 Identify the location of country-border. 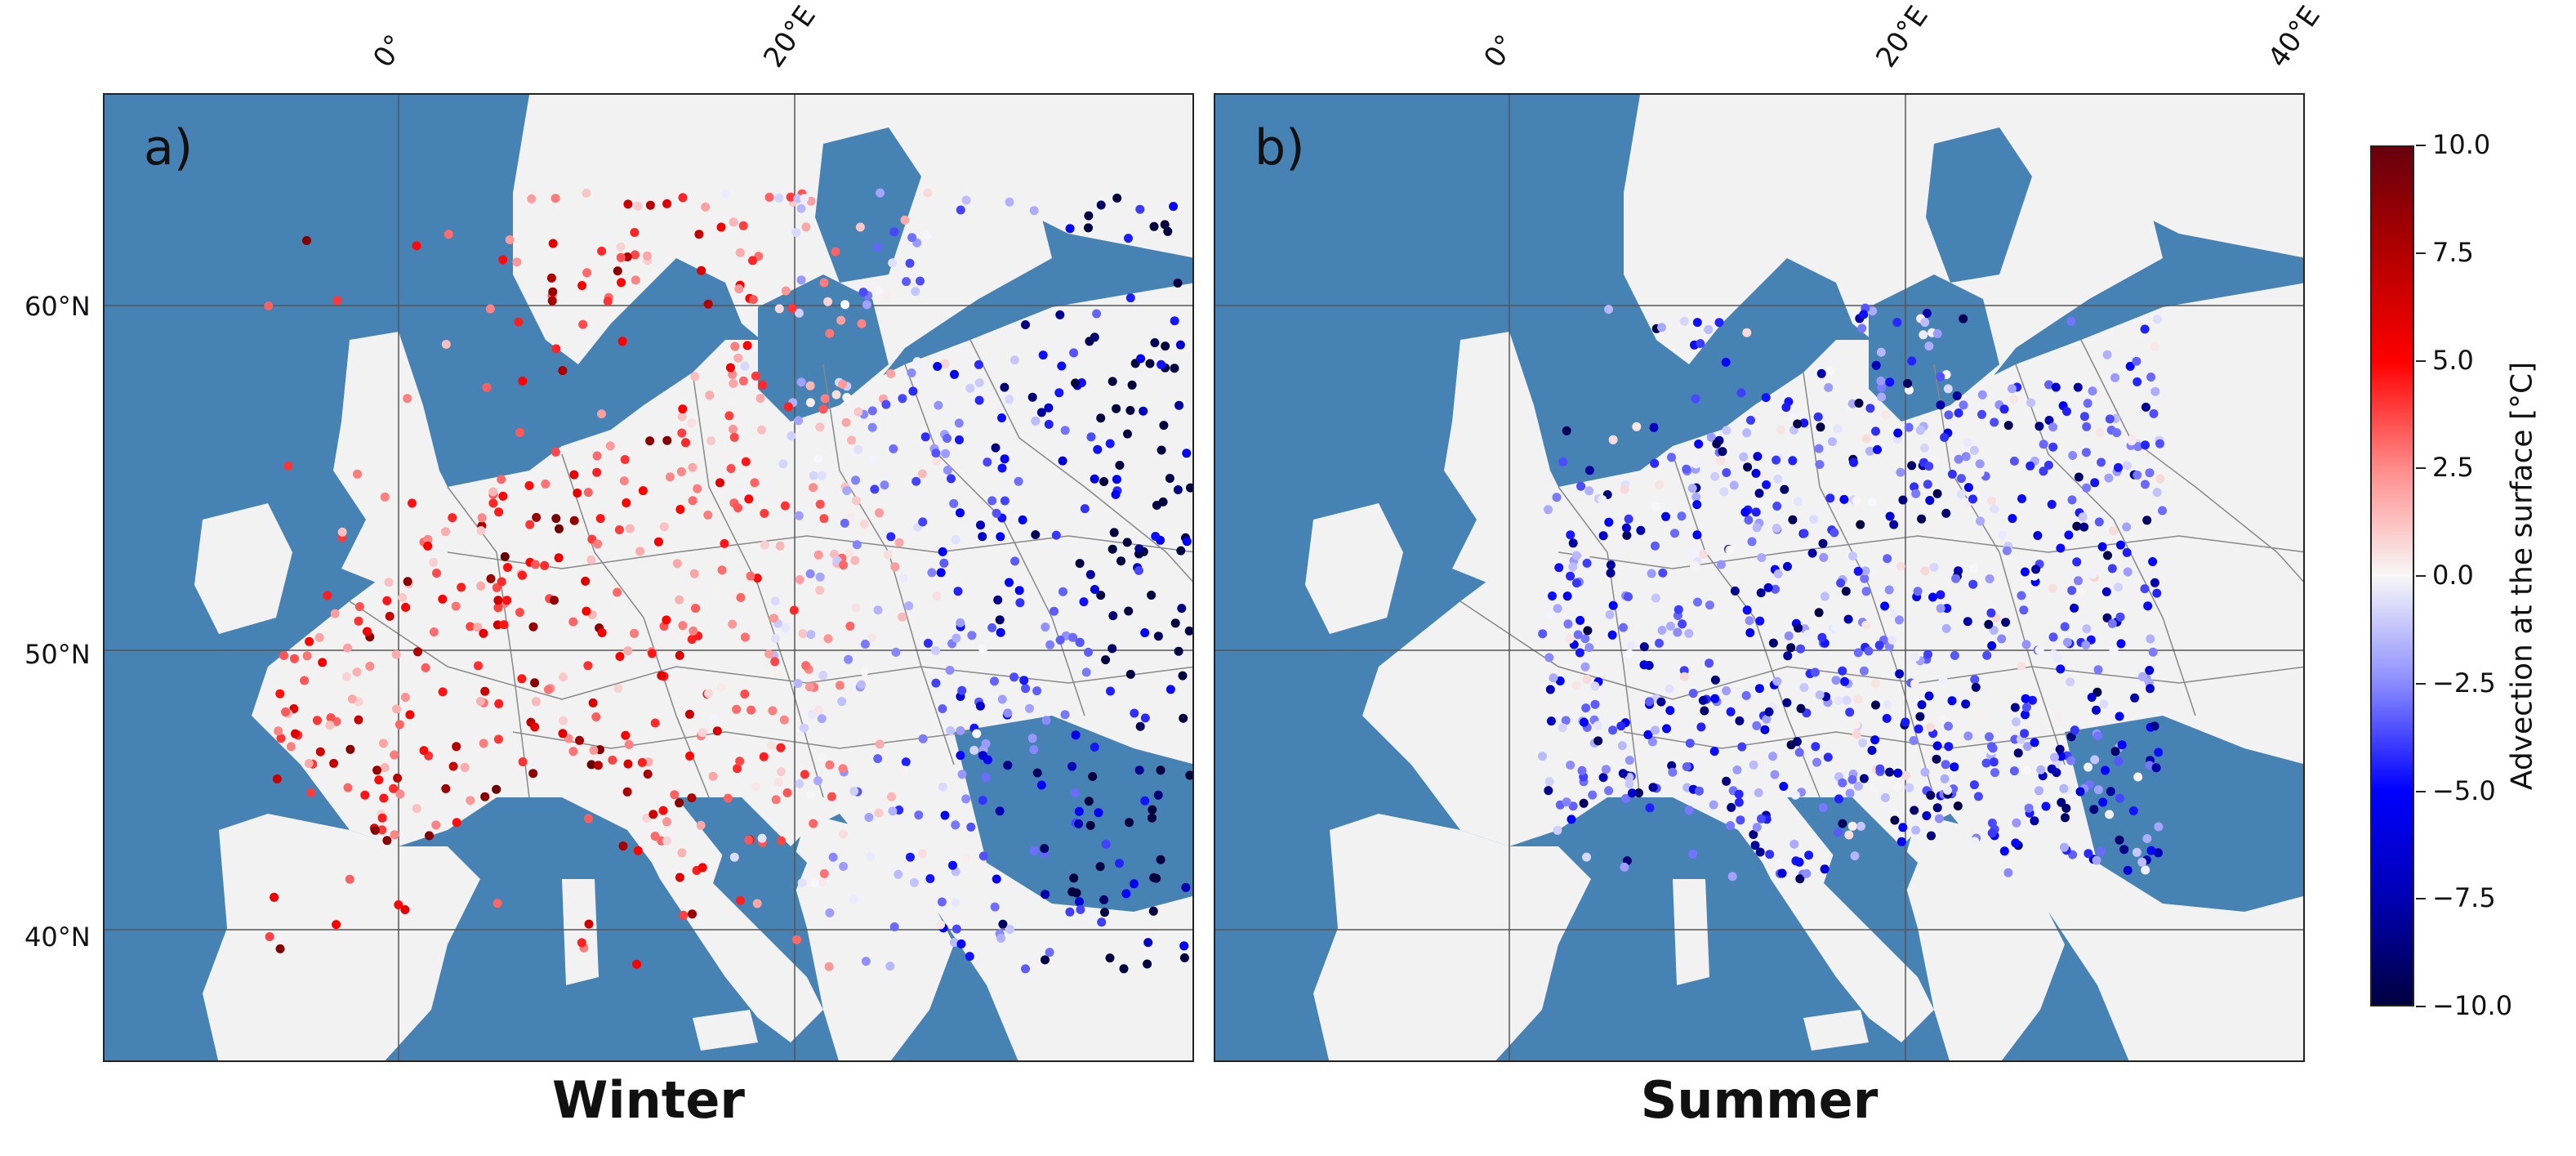
(819, 552).